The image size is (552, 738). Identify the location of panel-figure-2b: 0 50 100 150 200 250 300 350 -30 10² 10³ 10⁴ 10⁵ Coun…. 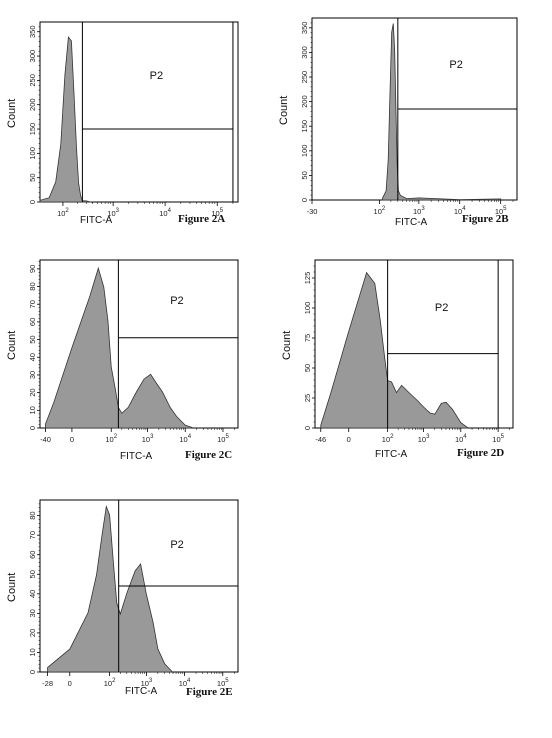
(404, 120).